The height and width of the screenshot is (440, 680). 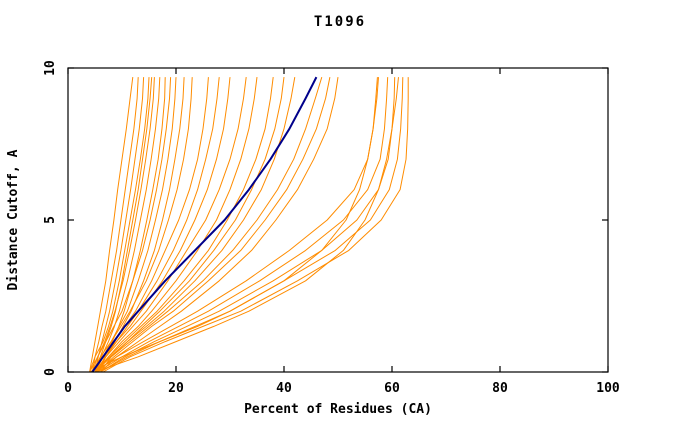 What do you see at coordinates (176, 388) in the screenshot?
I see `x-tick-label: 20` at bounding box center [176, 388].